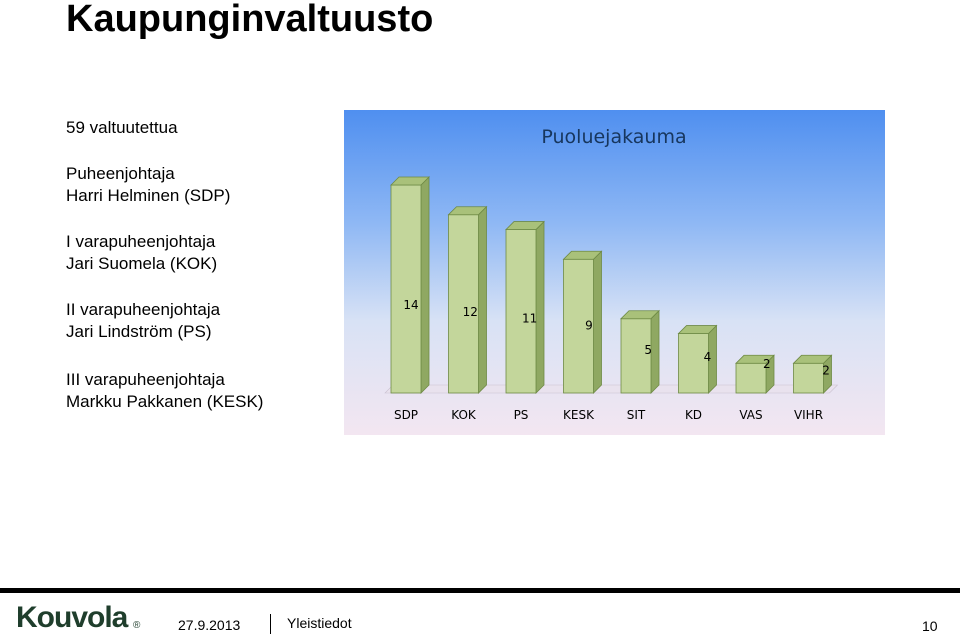  What do you see at coordinates (521, 311) in the screenshot?
I see `bar-ps` at bounding box center [521, 311].